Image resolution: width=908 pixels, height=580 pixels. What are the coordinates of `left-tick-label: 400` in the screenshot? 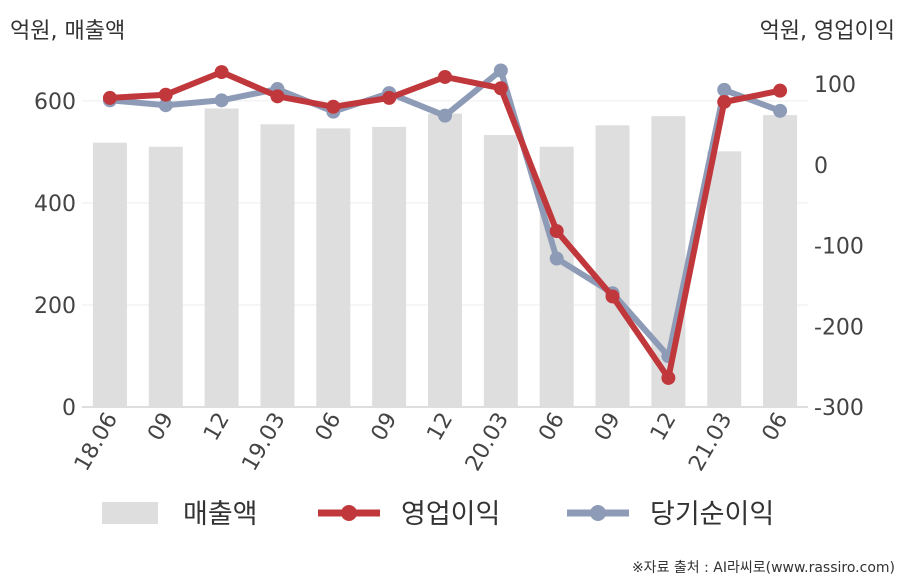 It's located at (55, 204).